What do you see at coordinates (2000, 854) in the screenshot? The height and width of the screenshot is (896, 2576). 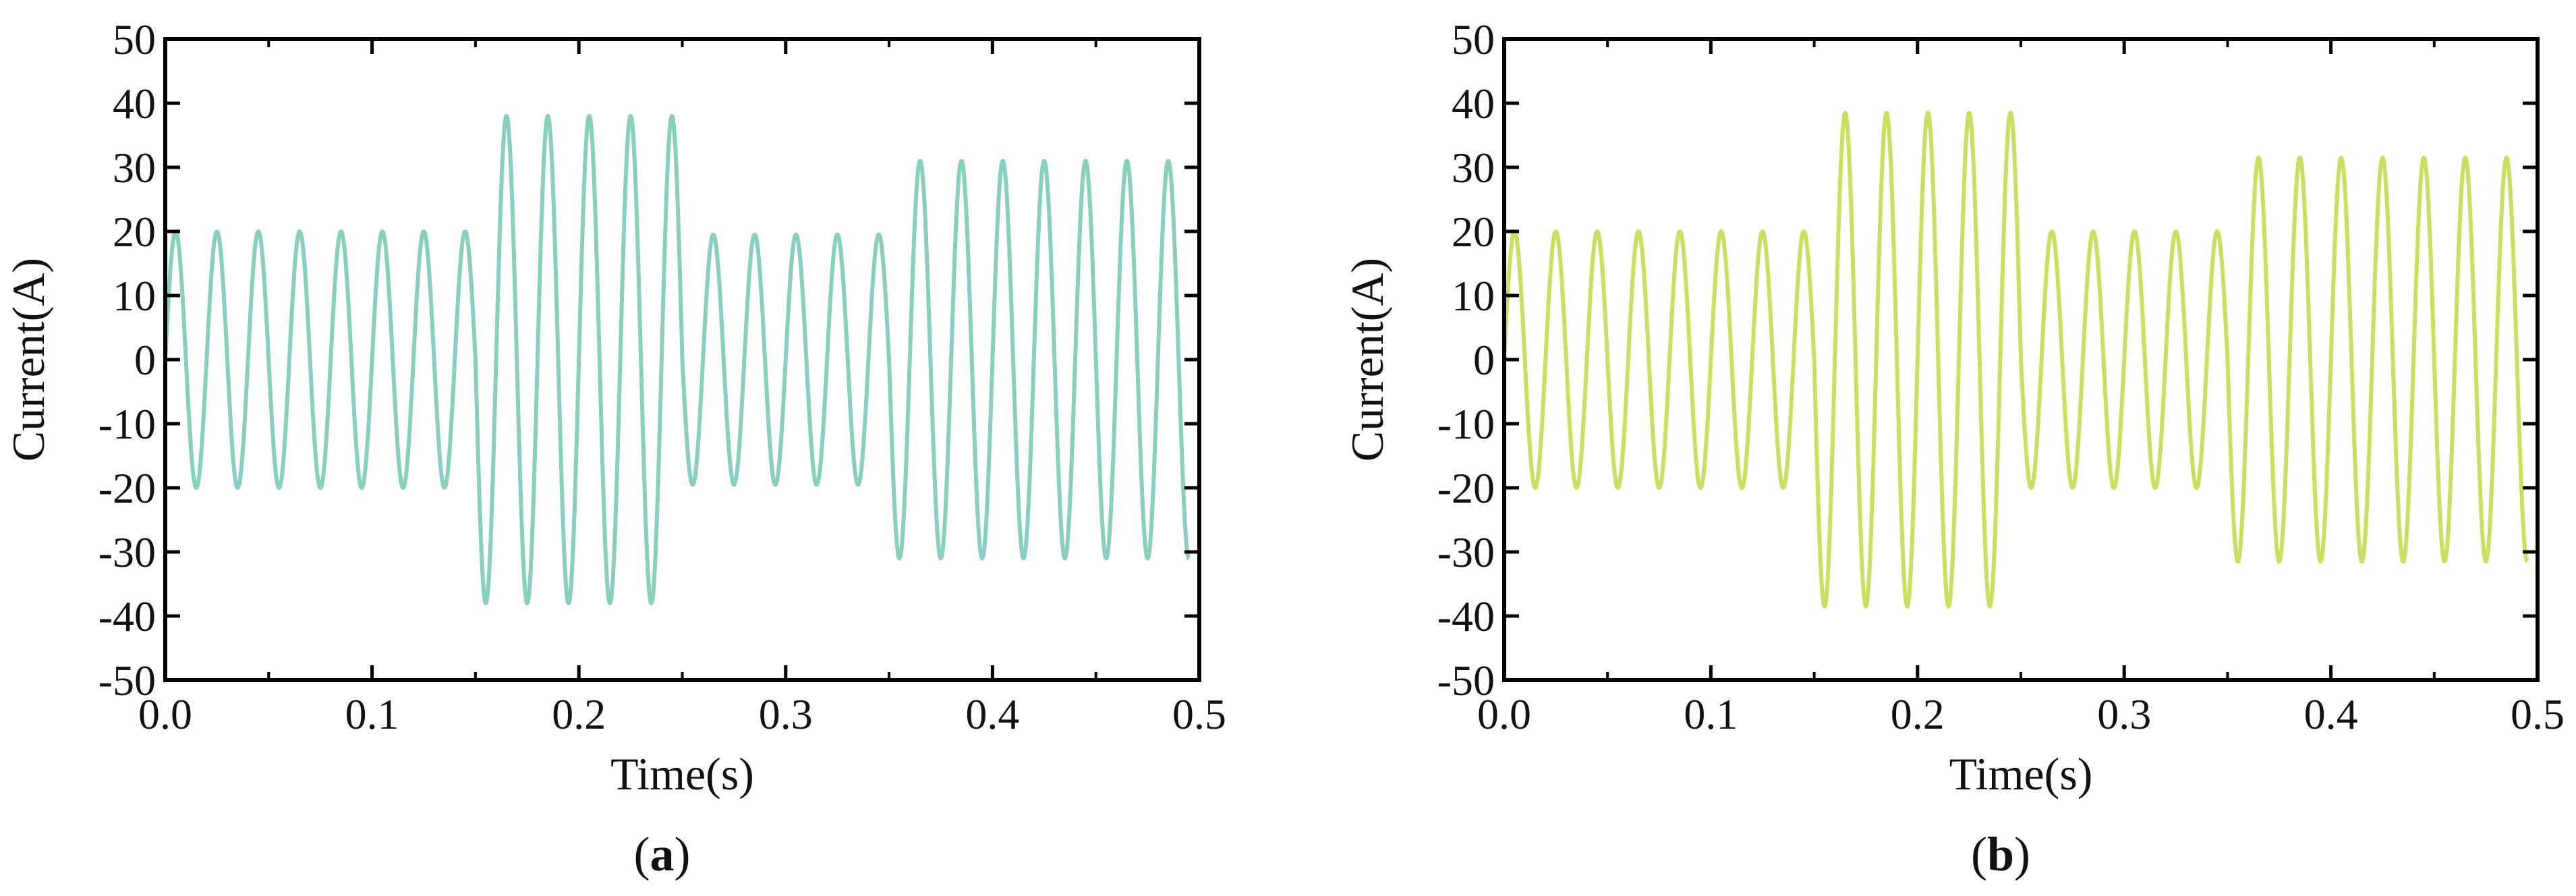 I see `panel-caption: (b)` at bounding box center [2000, 854].